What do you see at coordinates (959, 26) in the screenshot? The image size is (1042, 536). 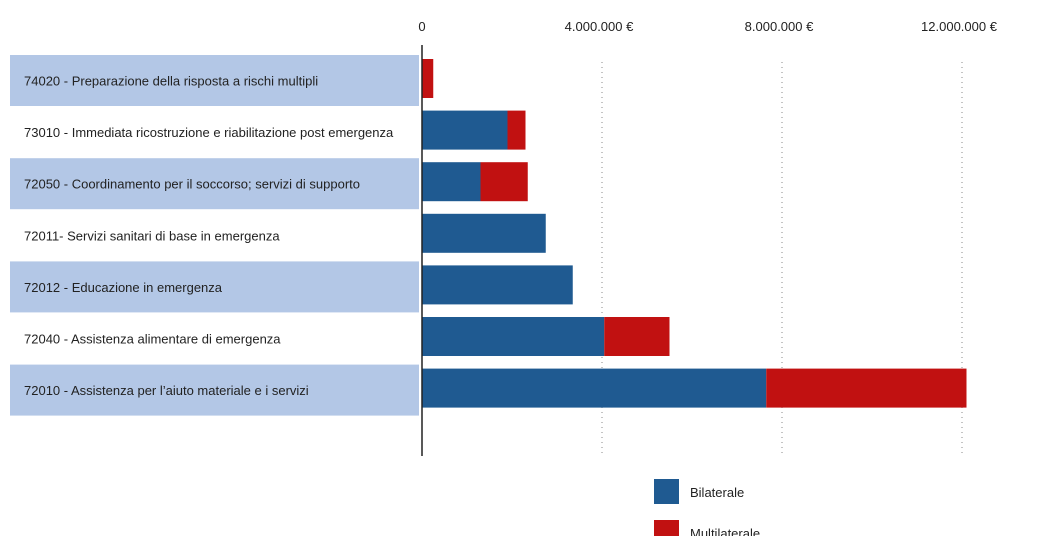 I see `x-tick-label: 12.000.000 €` at bounding box center [959, 26].